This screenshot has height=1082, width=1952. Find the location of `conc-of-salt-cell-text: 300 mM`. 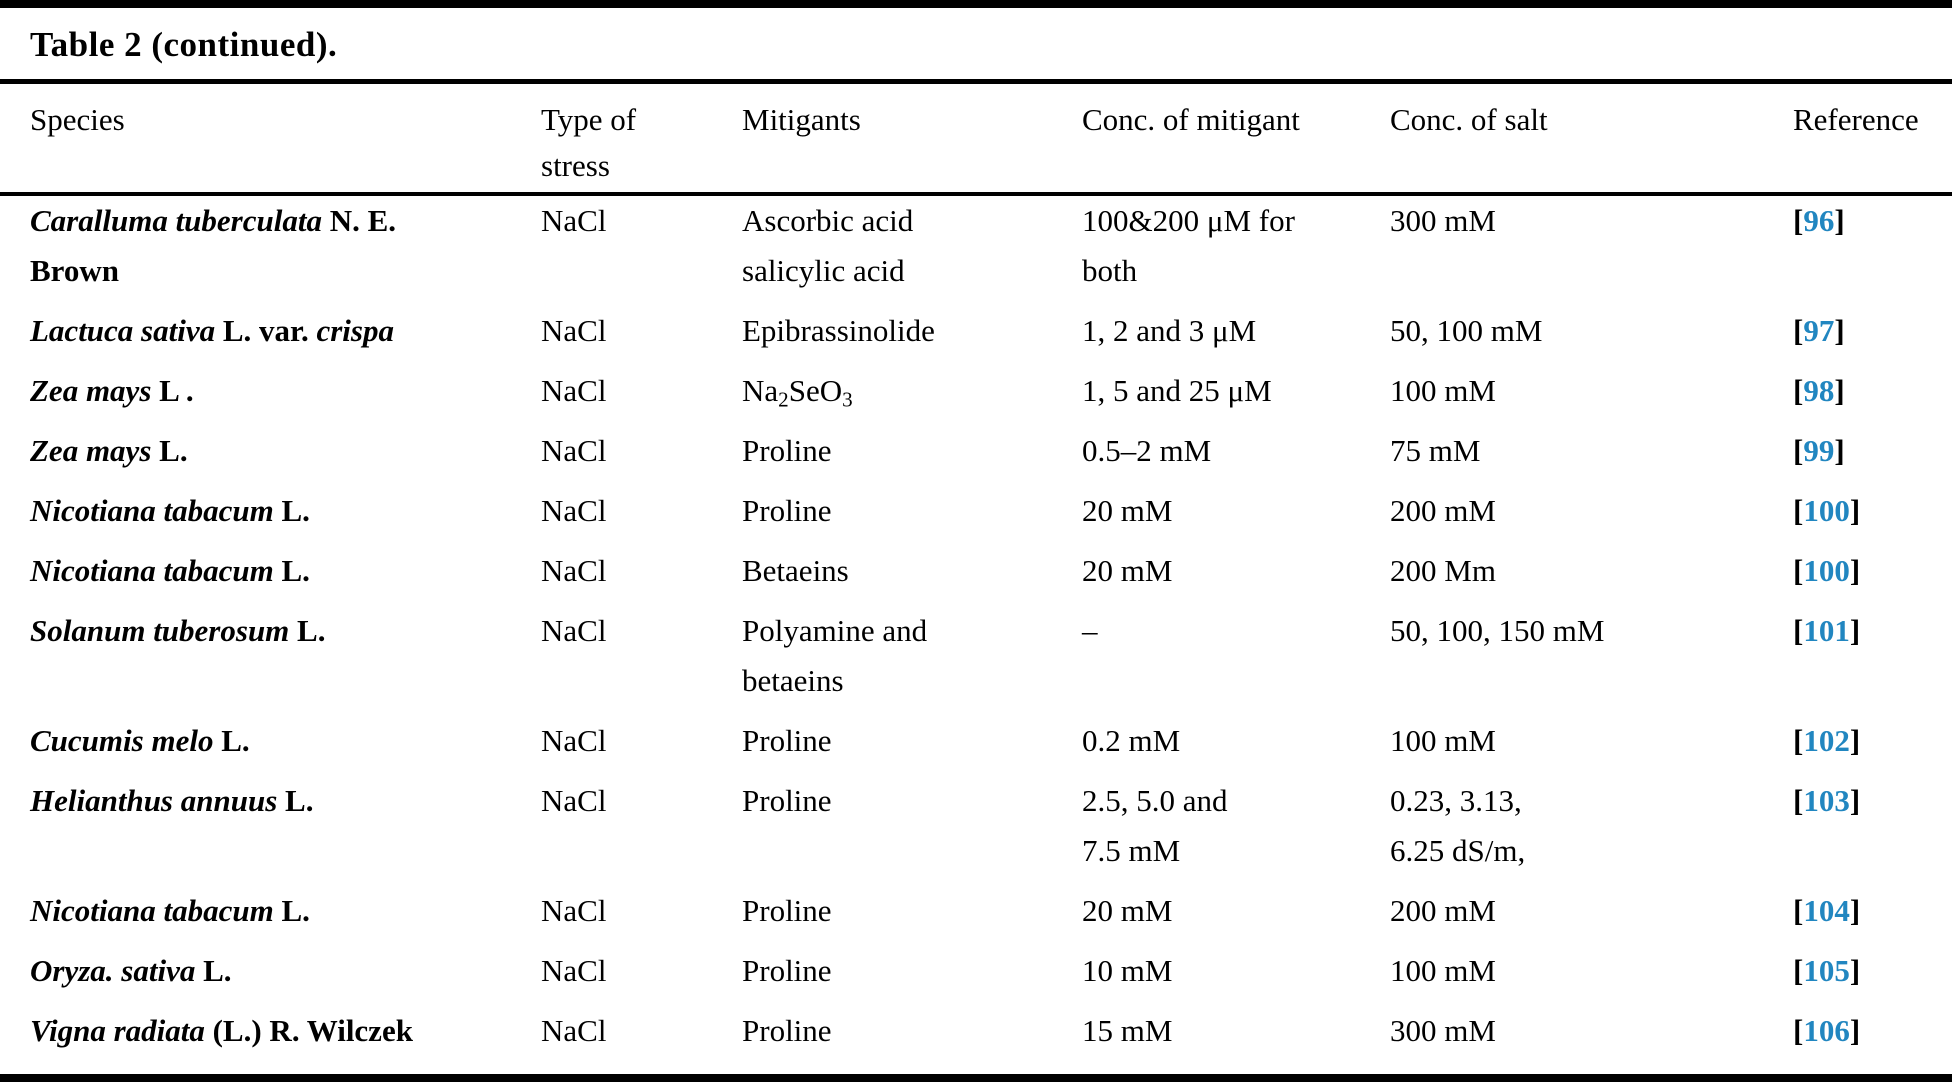

conc-of-salt-cell-text: 300 mM is located at coordinates (1443, 220).